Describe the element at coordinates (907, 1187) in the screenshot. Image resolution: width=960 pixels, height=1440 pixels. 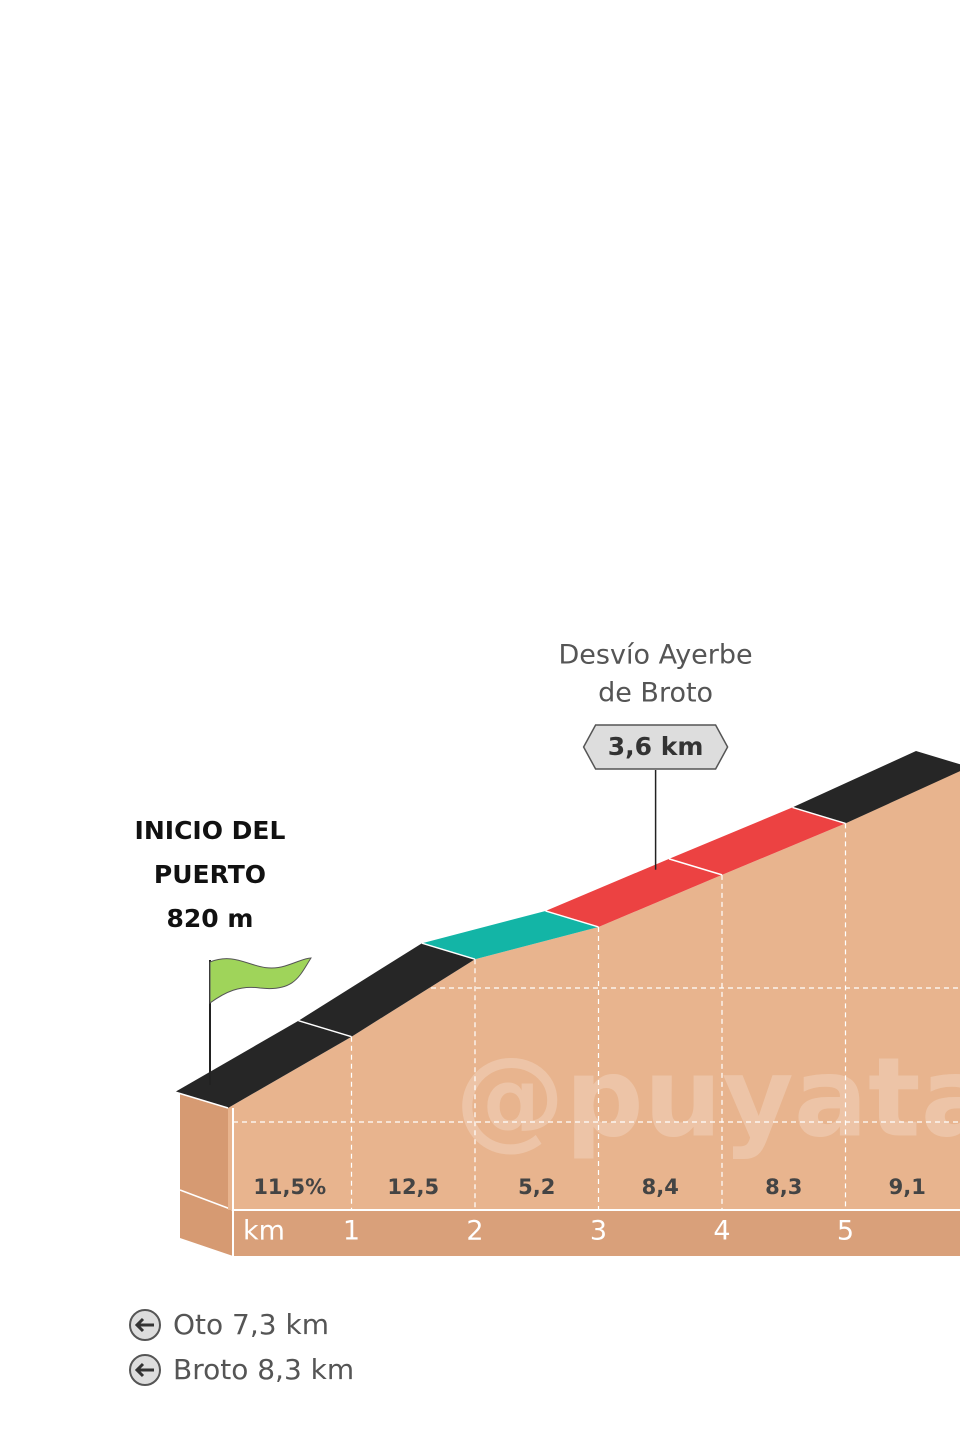
I see `grade-label: 9,1` at that location.